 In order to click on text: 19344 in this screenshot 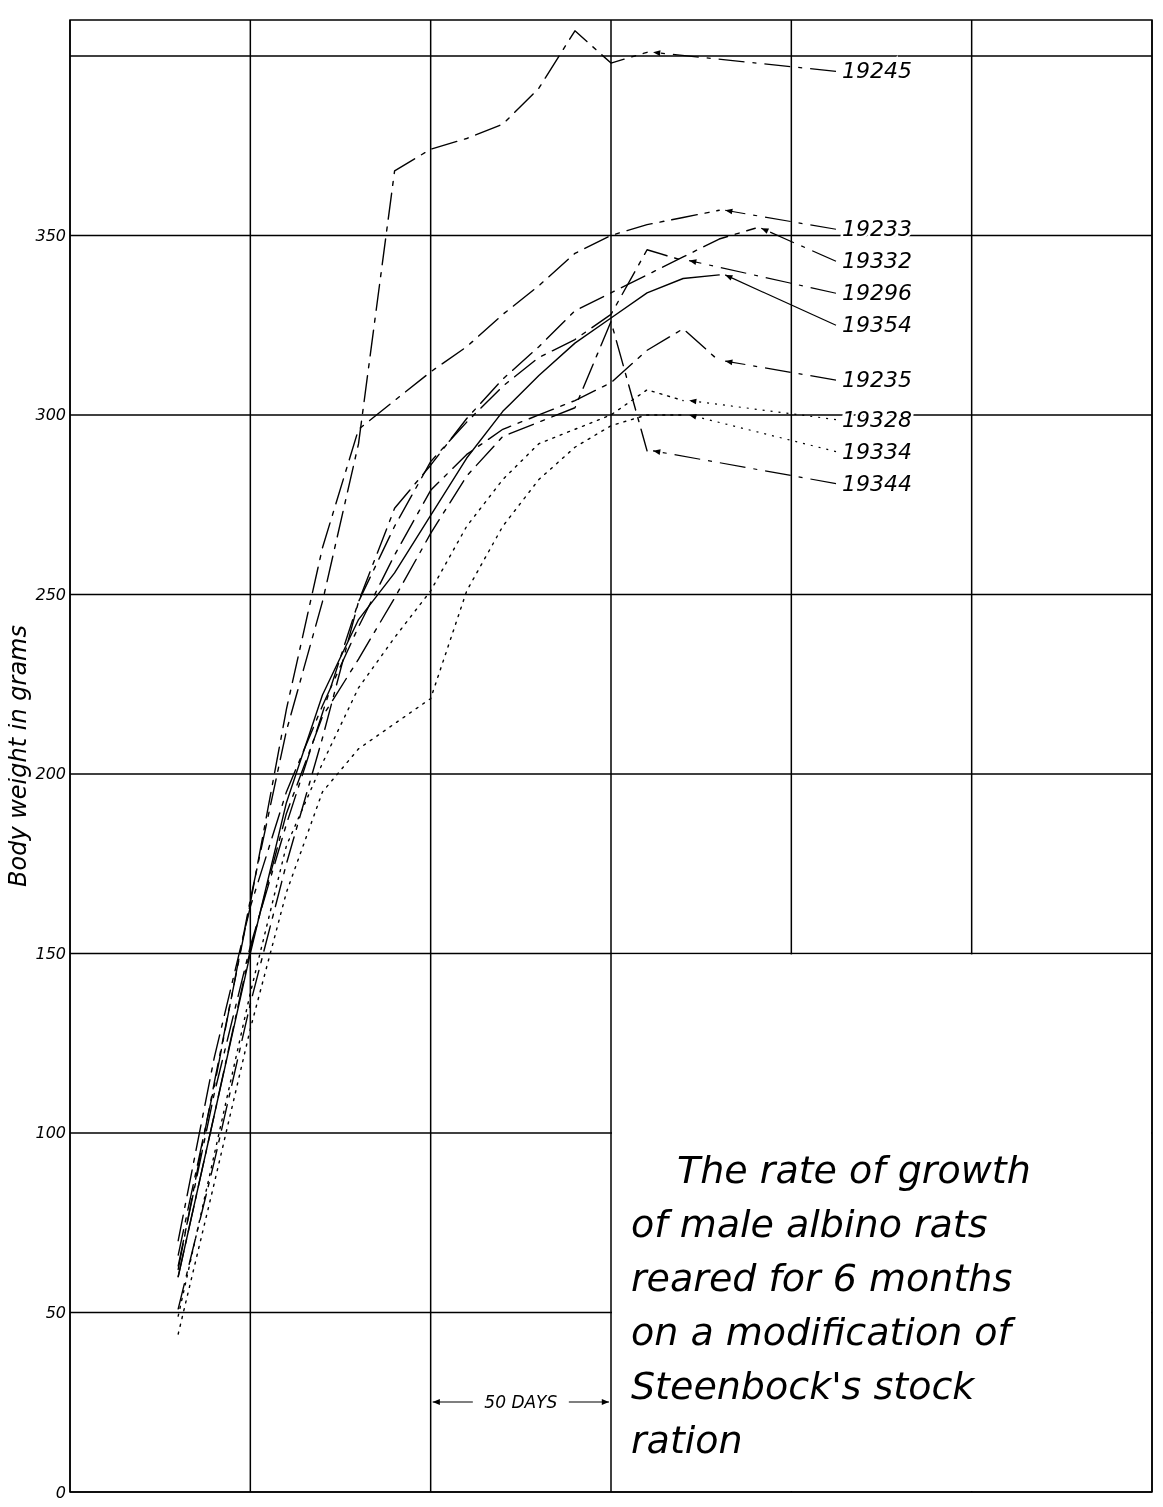, I will do `click(877, 483)`.